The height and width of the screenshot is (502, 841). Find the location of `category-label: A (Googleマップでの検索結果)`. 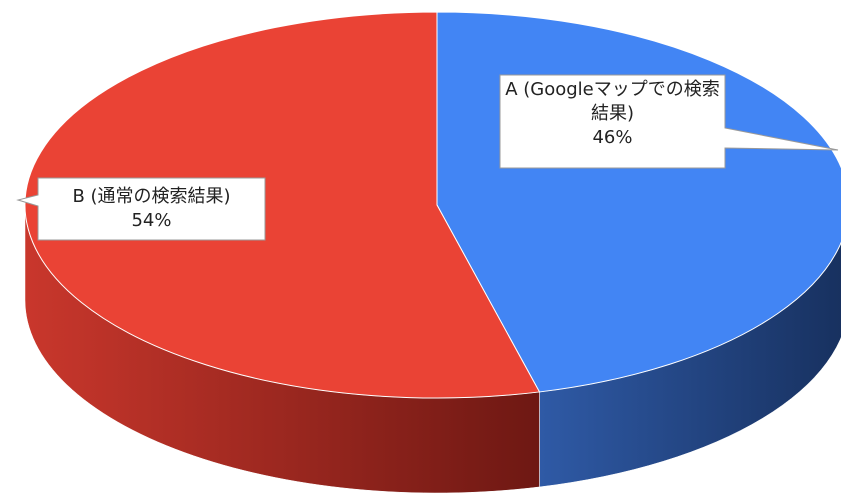

category-label: A (Googleマップでの検索結果) is located at coordinates (612, 101).